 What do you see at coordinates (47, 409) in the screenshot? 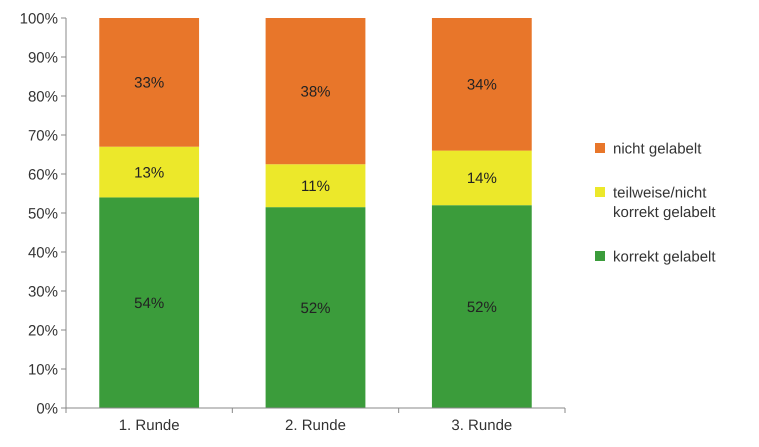
I see `y-tick-label: 0%` at bounding box center [47, 409].